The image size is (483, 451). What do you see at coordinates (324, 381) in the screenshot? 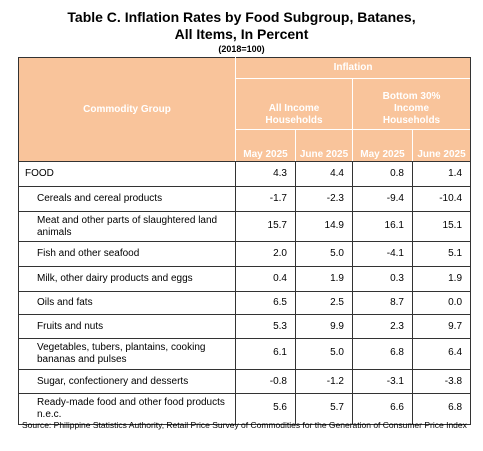
I see `cell-value: -1.2` at bounding box center [324, 381].